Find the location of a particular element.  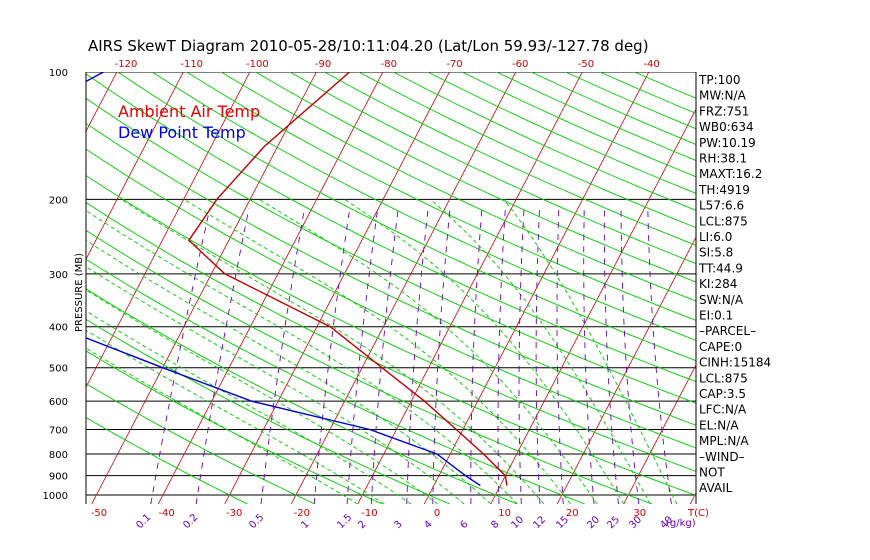

legend-entry: Ambient Air Temp is located at coordinates (189, 111).